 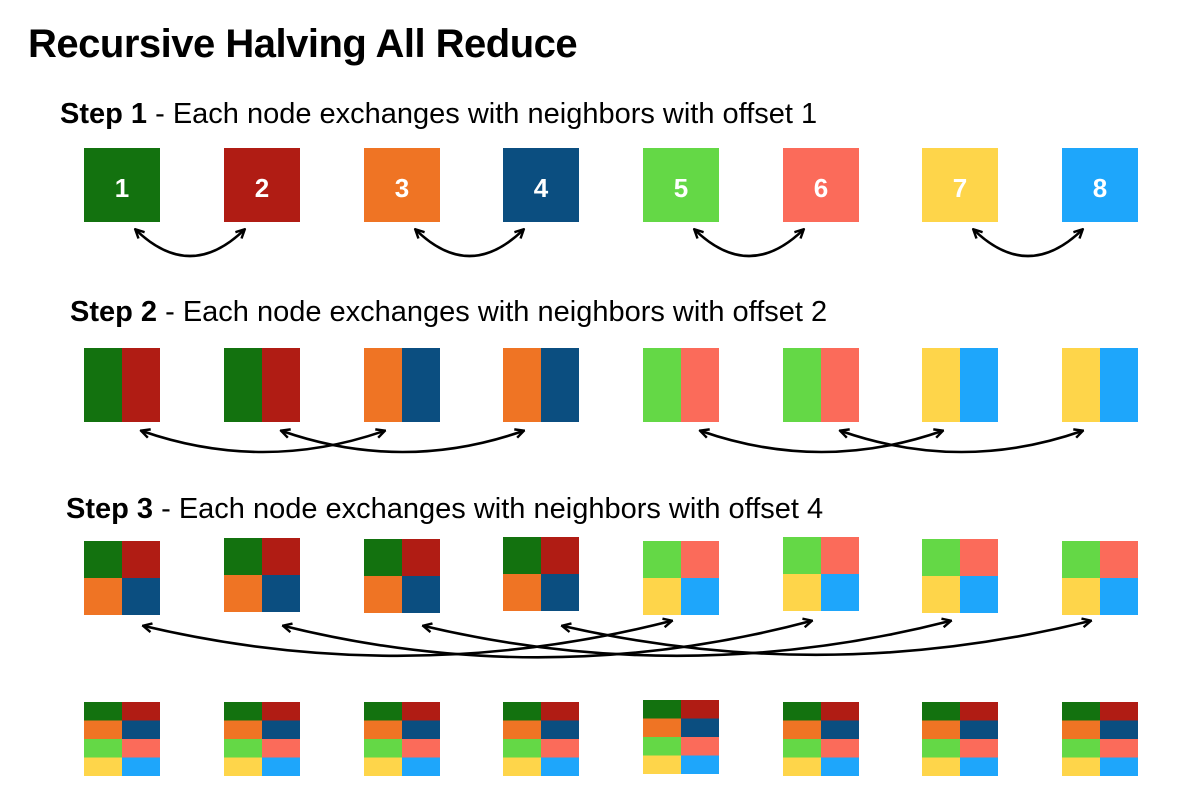 What do you see at coordinates (1119, 559) in the screenshot?
I see `node-8-step3-q2` at bounding box center [1119, 559].